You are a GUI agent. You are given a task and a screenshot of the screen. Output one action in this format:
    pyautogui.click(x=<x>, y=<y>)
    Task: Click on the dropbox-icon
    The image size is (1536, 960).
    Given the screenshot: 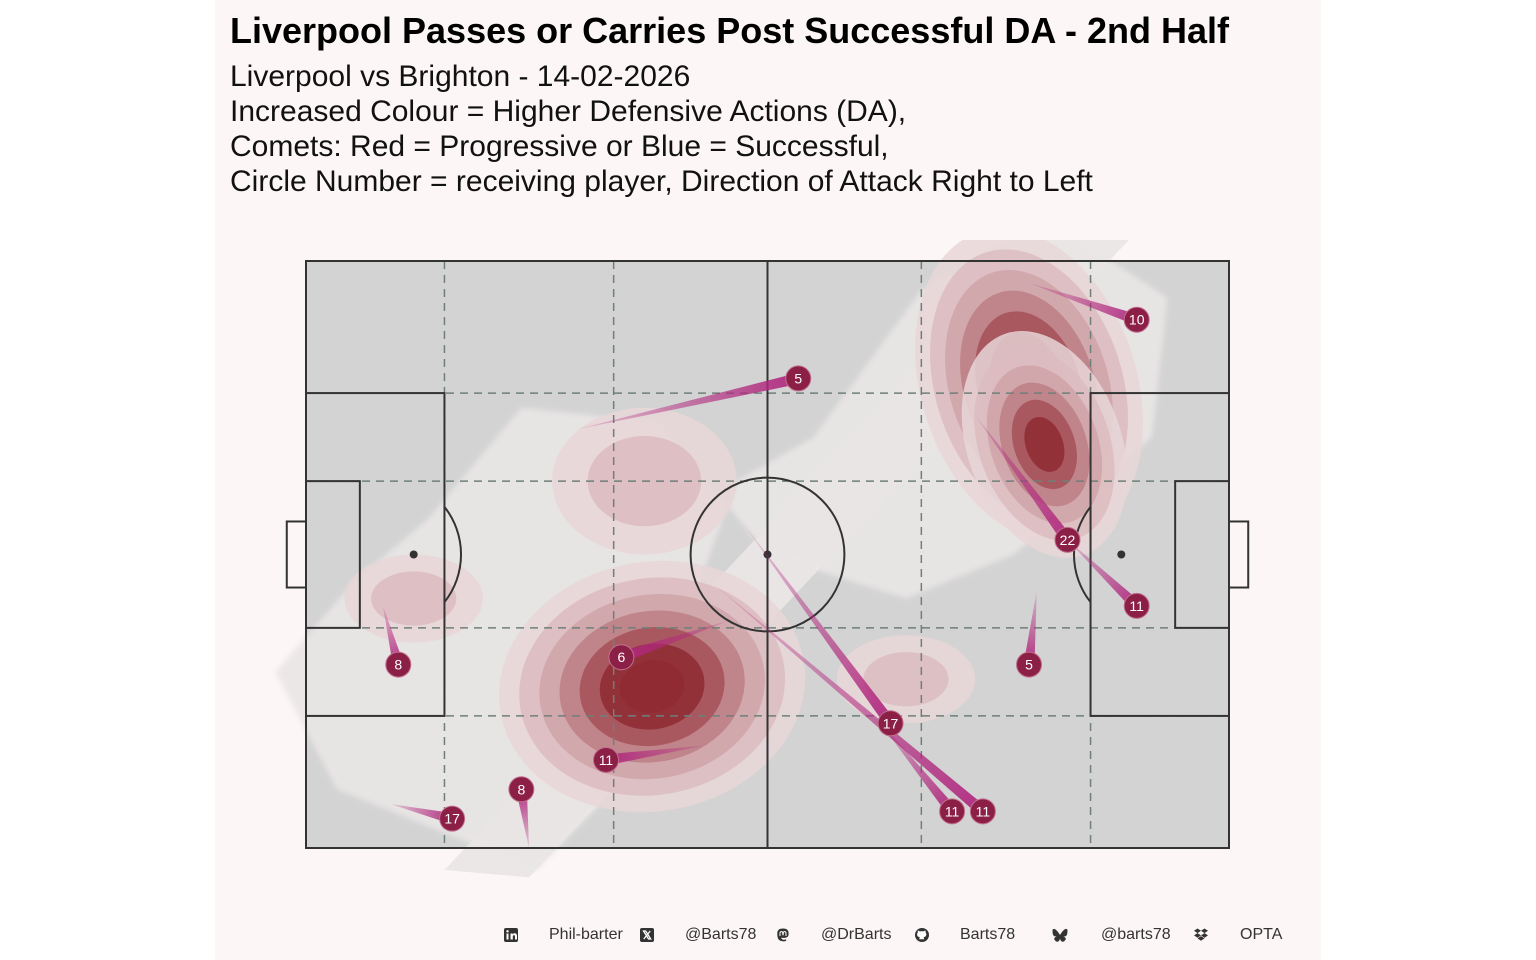 What is the action you would take?
    pyautogui.click(x=1201, y=934)
    